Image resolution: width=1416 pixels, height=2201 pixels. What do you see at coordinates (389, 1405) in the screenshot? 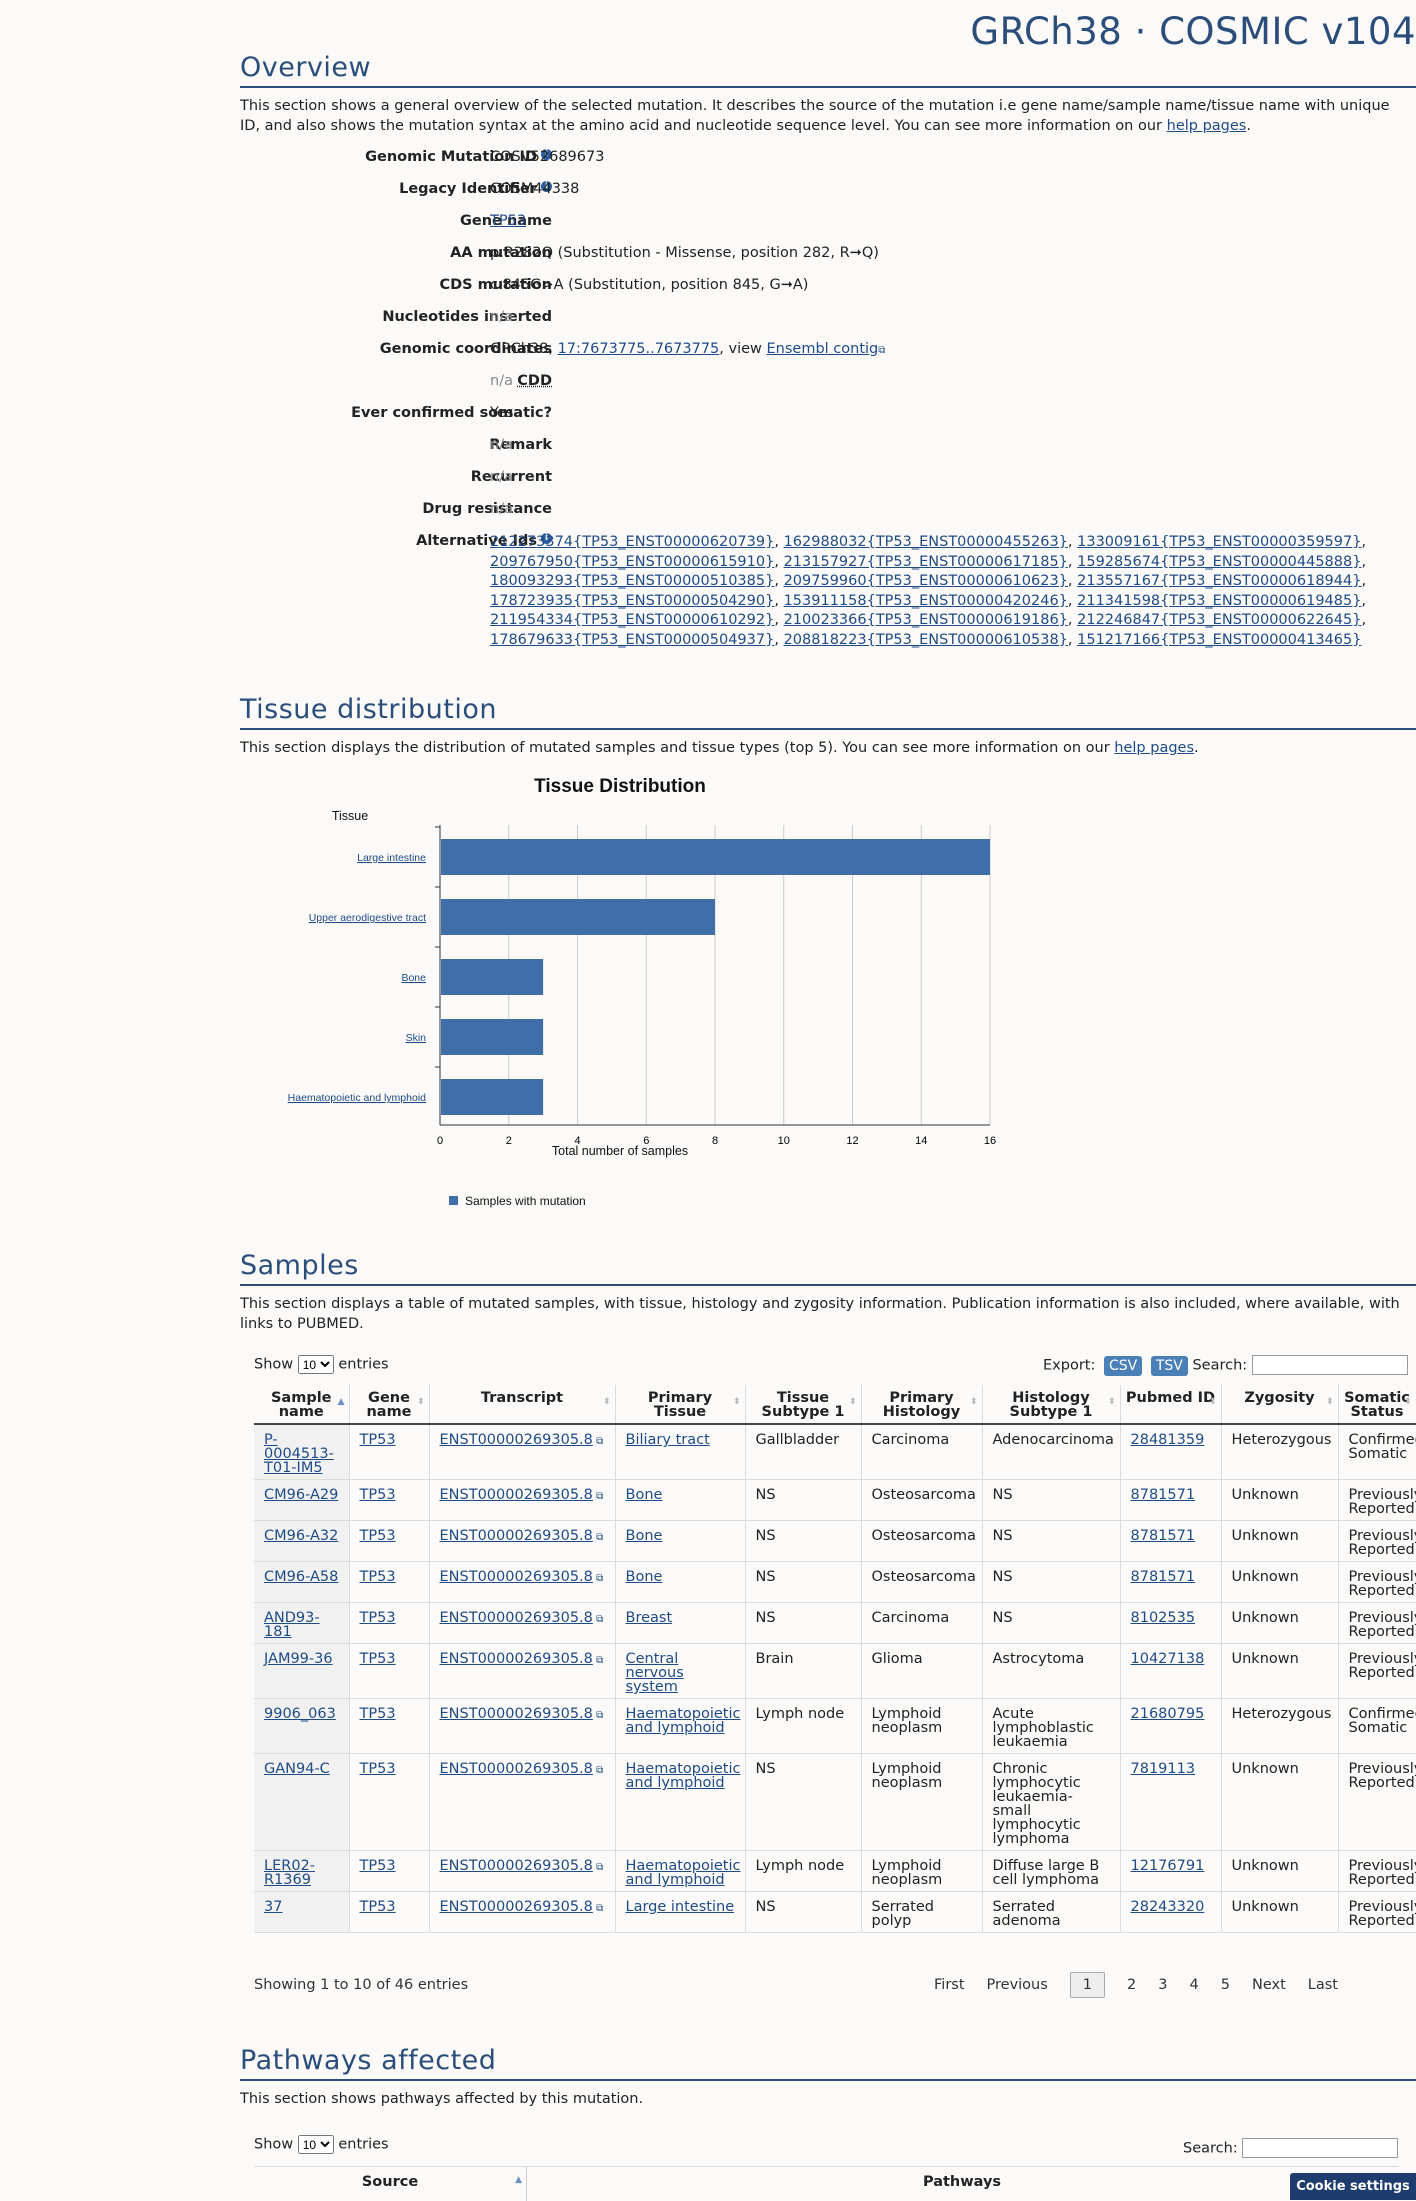
I see `col-header-gene-name: Gene name ⬍` at bounding box center [389, 1405].